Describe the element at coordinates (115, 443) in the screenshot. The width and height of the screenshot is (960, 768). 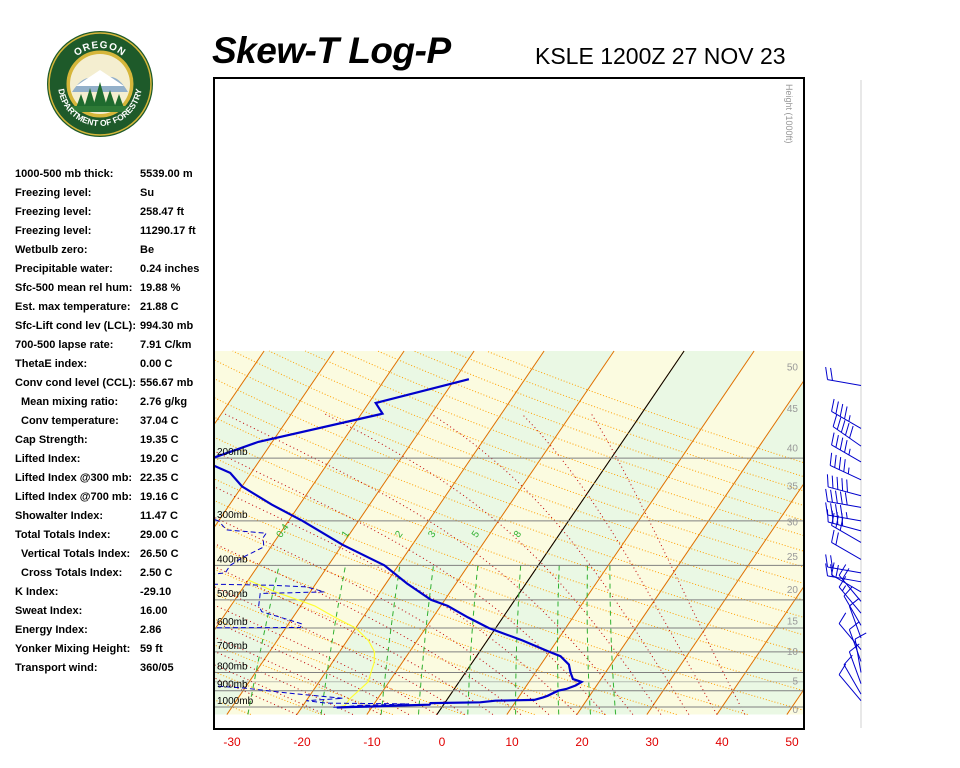
I see `index-row: Cap Strength: 19.35 C` at that location.